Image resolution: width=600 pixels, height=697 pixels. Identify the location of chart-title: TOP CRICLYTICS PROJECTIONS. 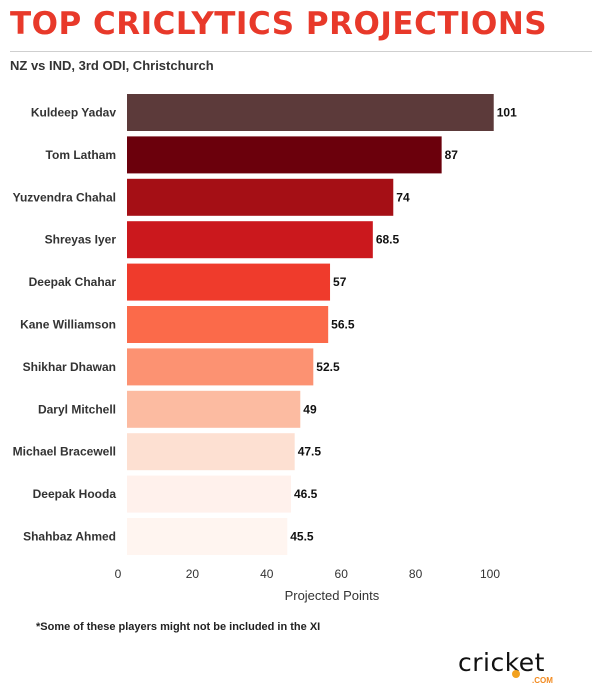
(279, 24).